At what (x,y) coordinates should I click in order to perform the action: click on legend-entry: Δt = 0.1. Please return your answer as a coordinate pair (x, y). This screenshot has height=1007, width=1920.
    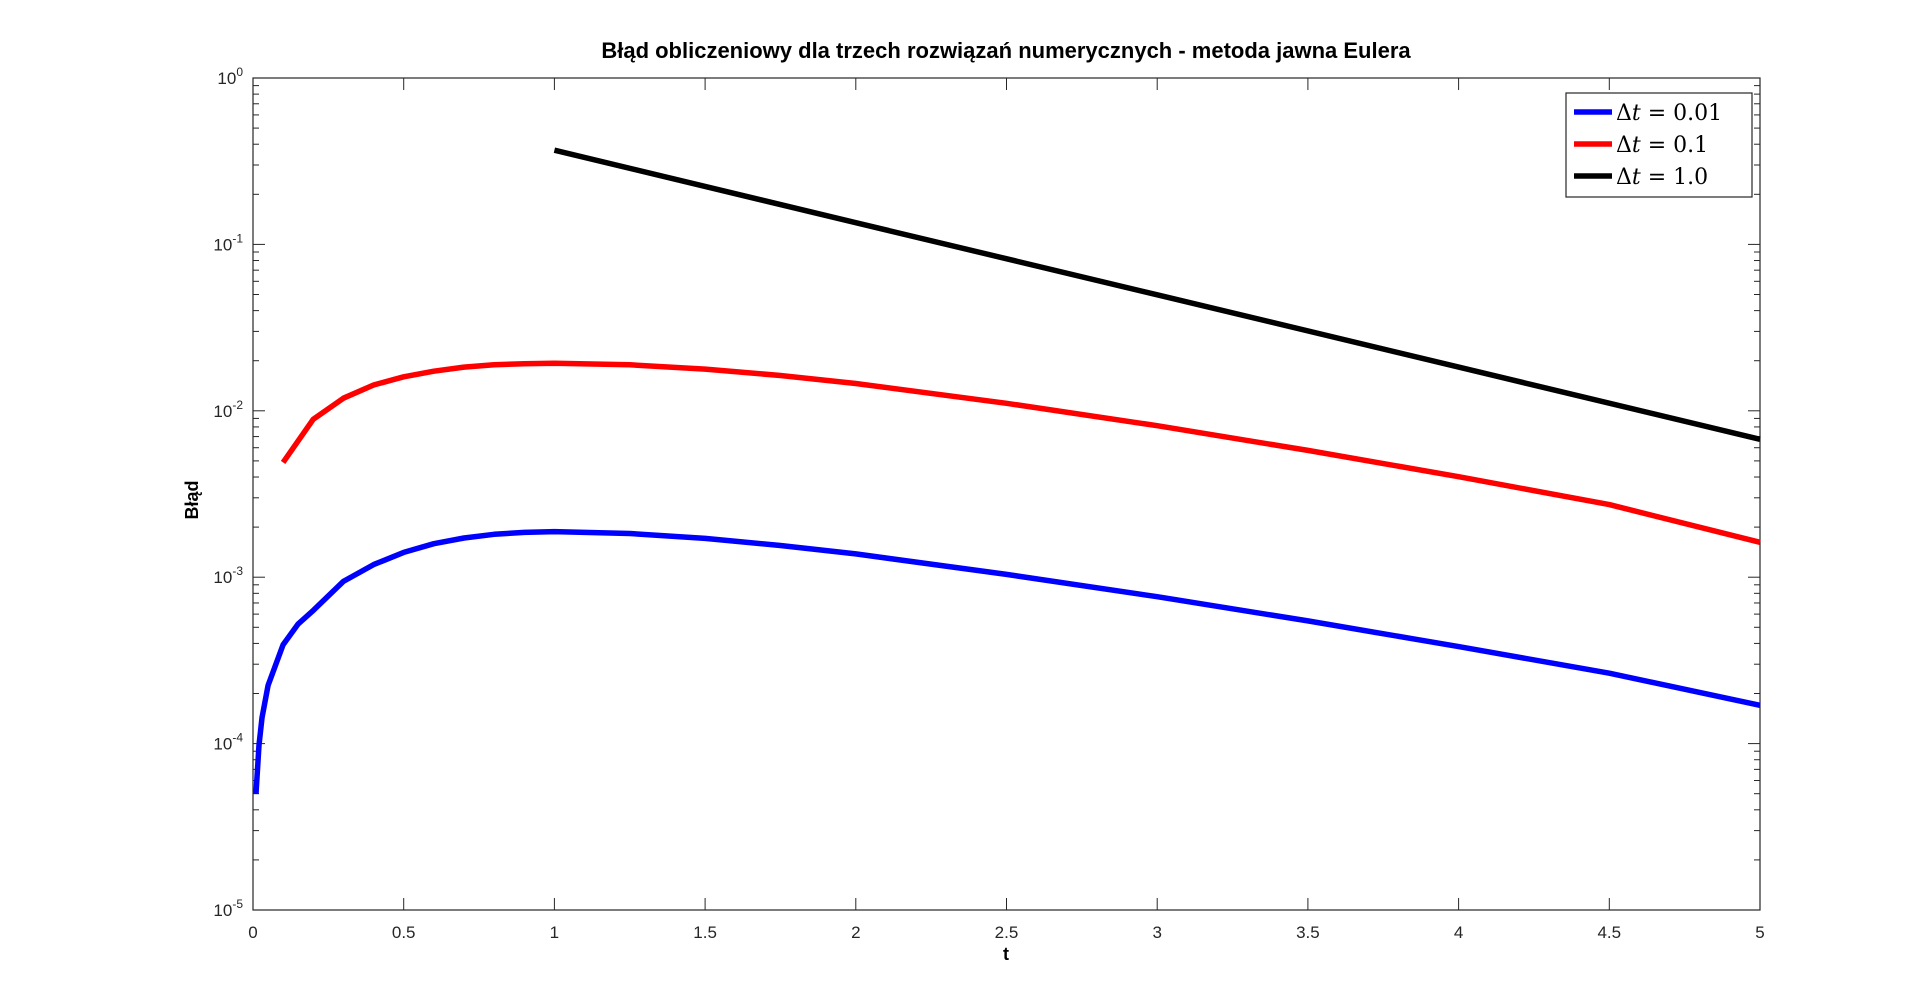
    Looking at the image, I should click on (1662, 145).